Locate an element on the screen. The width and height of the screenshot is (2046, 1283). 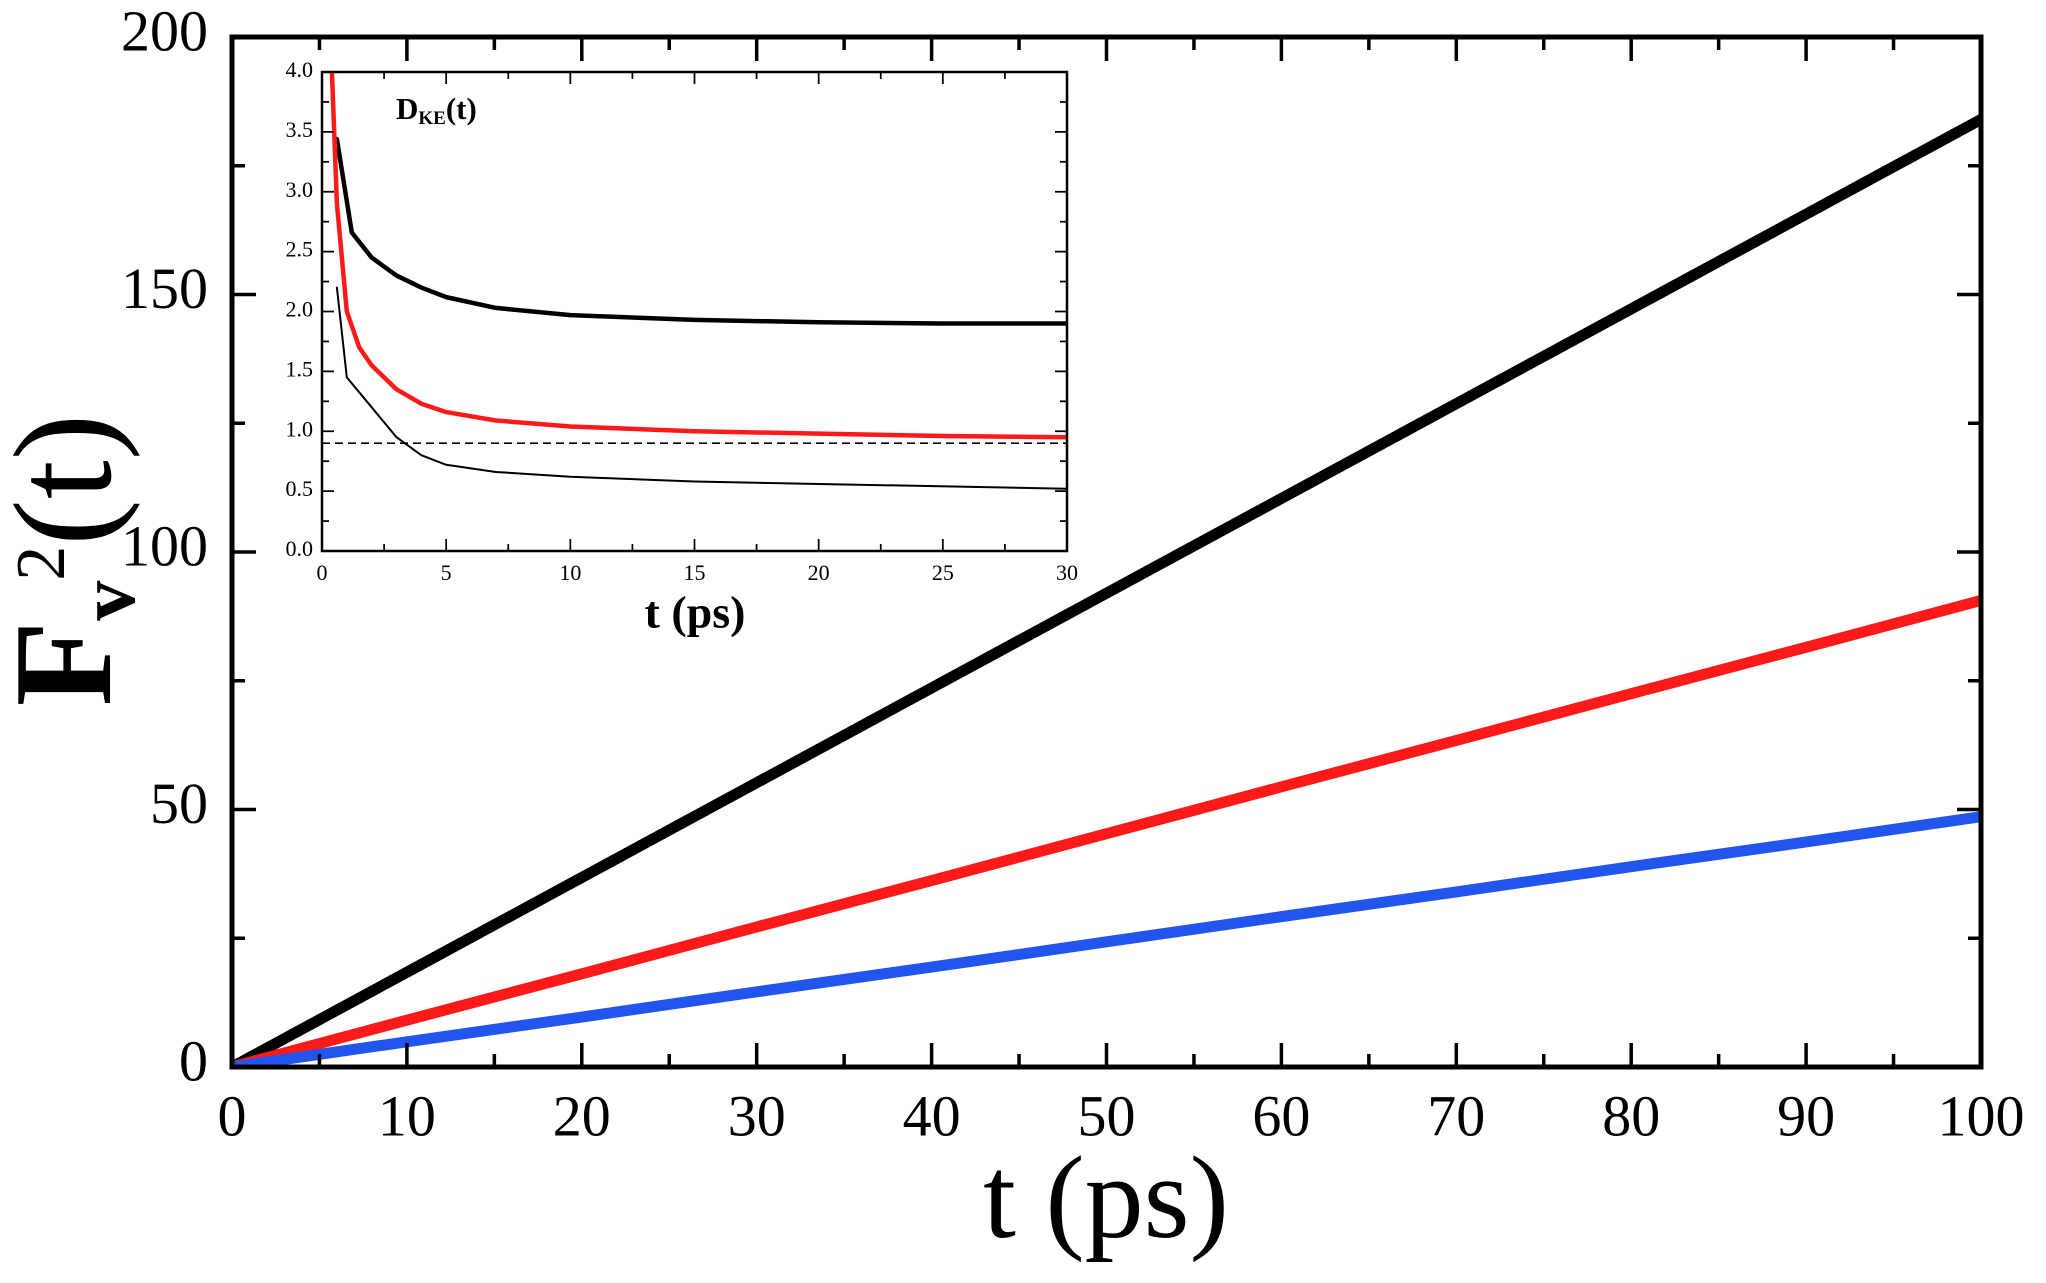
y-label-main: F is located at coordinates (70, 664).